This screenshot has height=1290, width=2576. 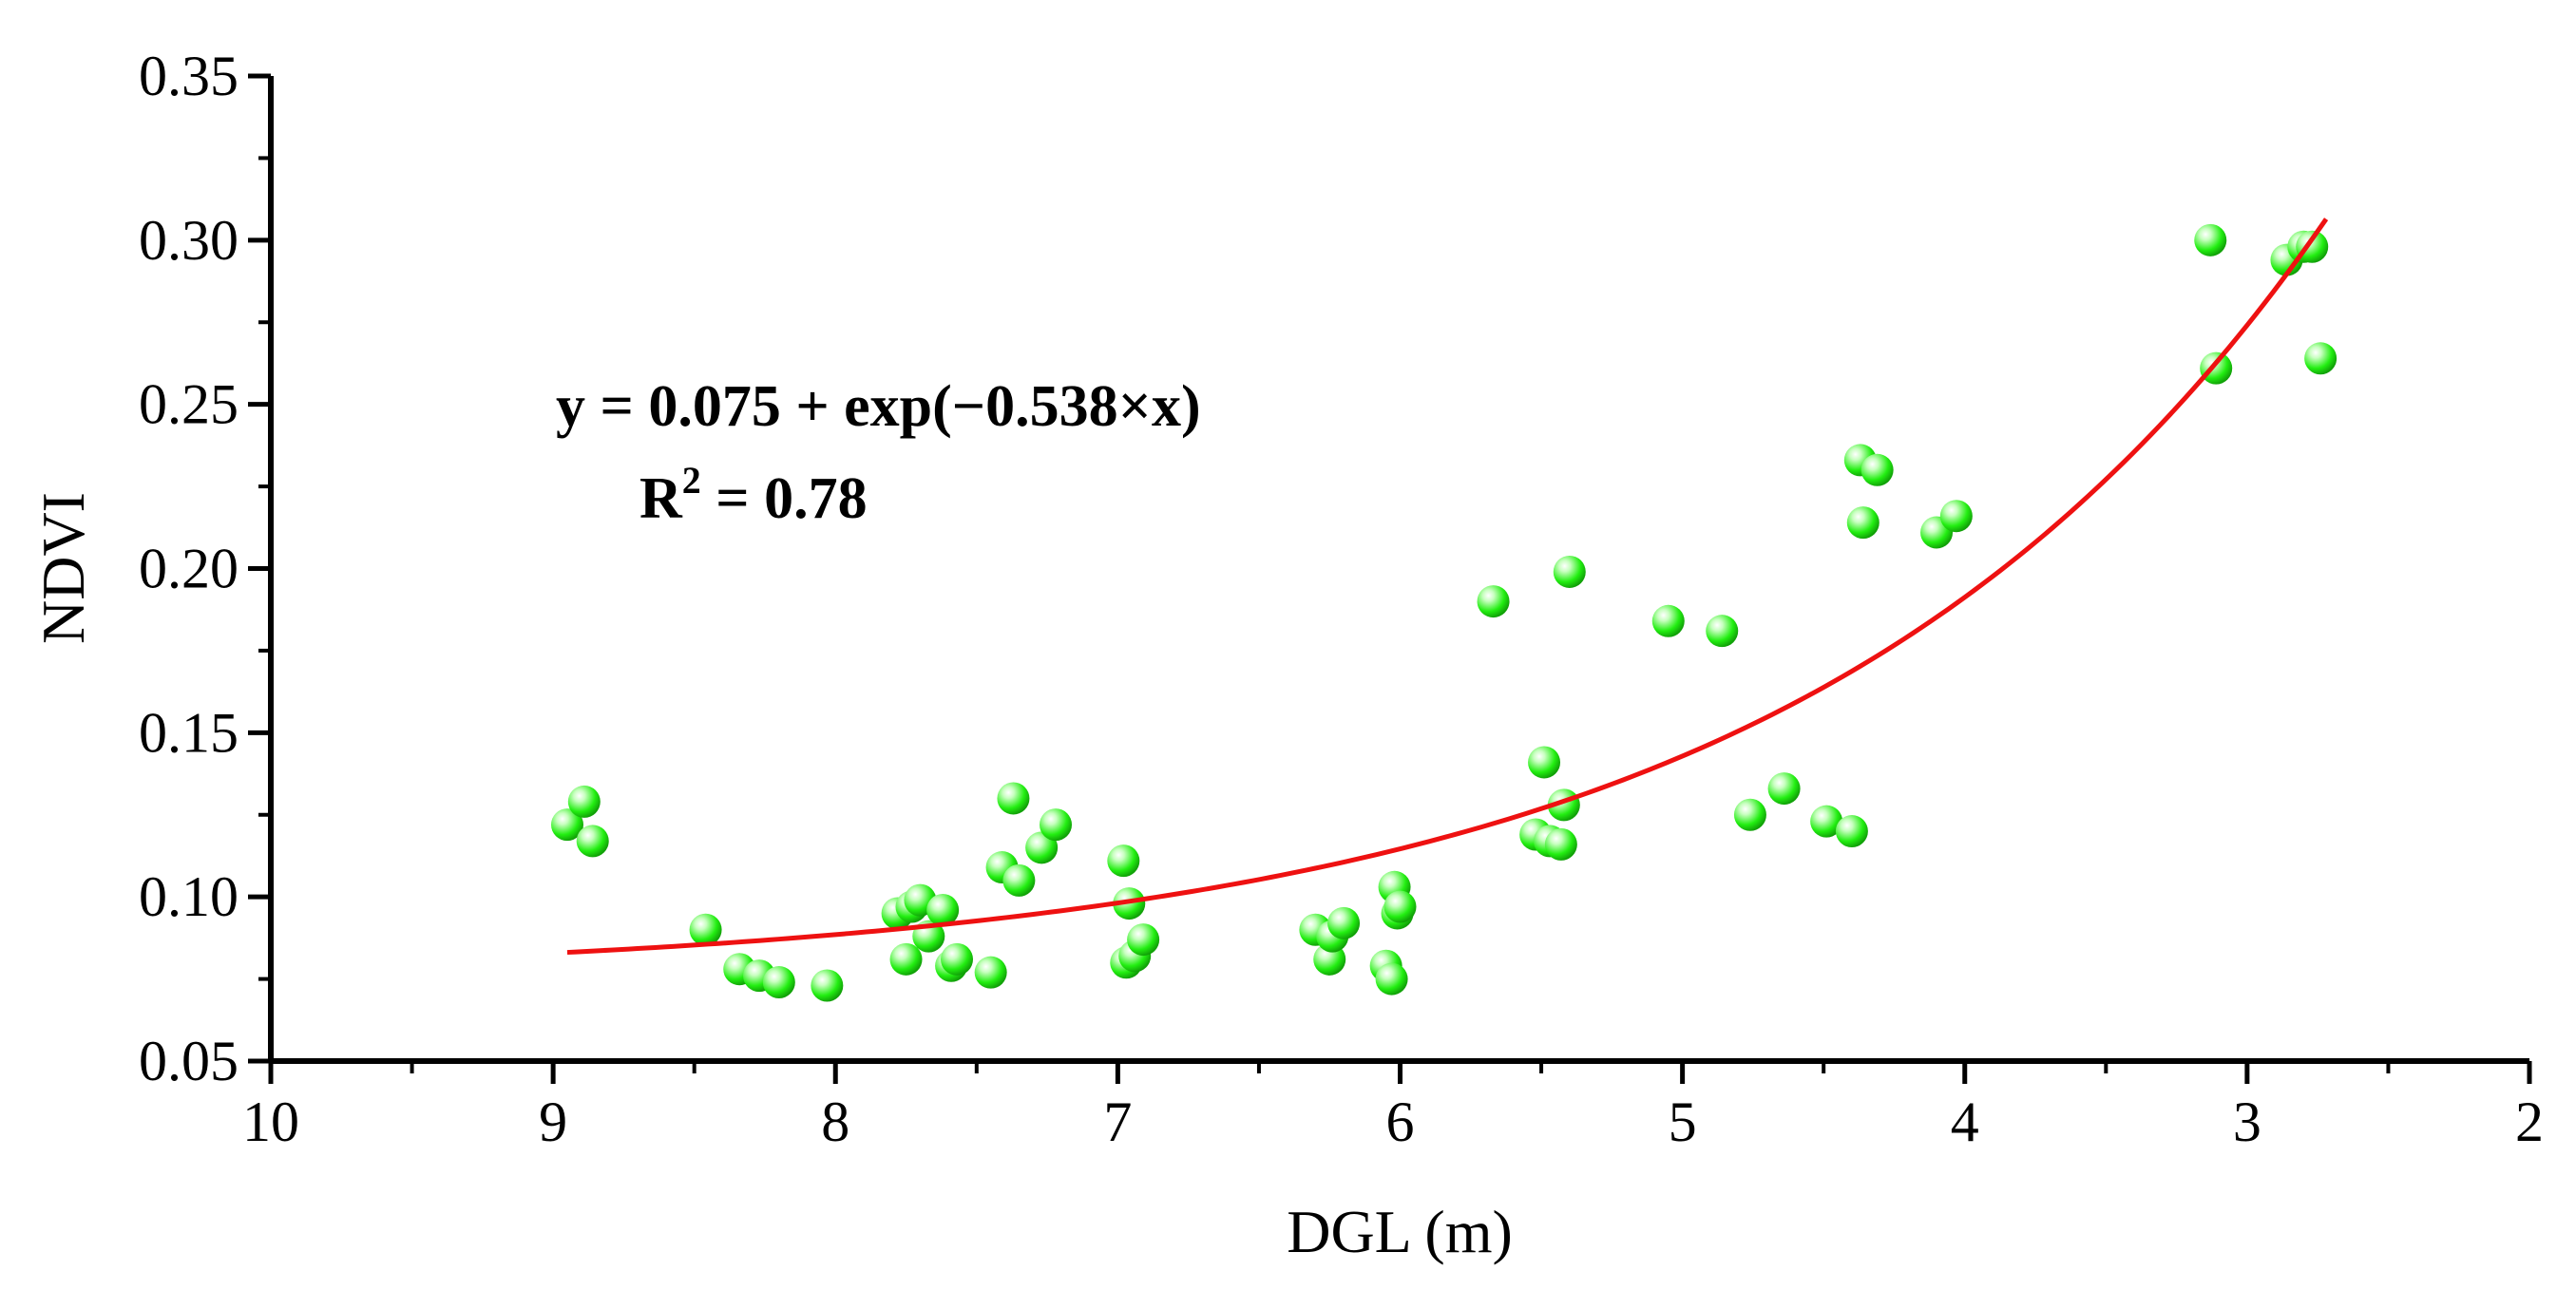 I want to click on x-tick-label: 5, so click(x=1683, y=1122).